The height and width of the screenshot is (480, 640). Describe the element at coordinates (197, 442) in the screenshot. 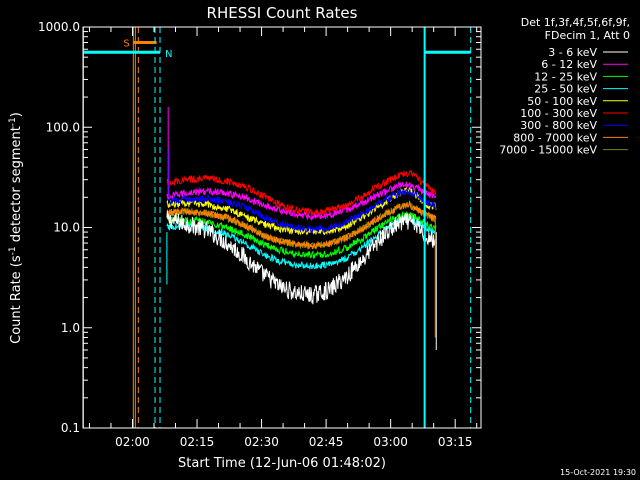

I see `x-tick-label: 02:15` at that location.